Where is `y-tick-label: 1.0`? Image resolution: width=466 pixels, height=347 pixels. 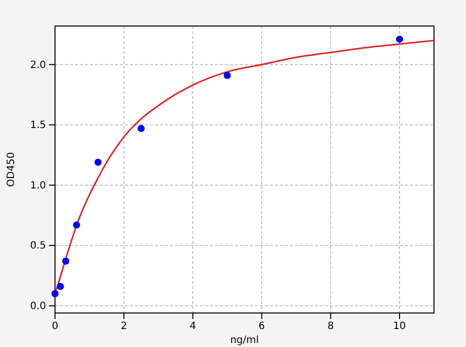 y-tick-label: 1.0 is located at coordinates (38, 186).